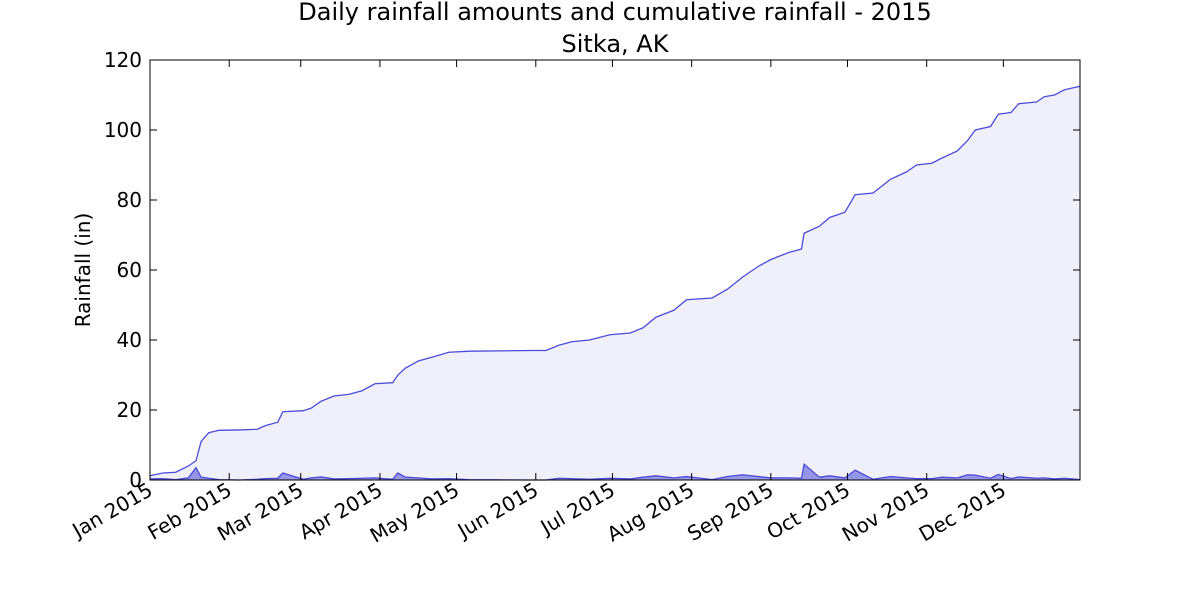 The image size is (1200, 600). I want to click on series-line, so click(615, 472).